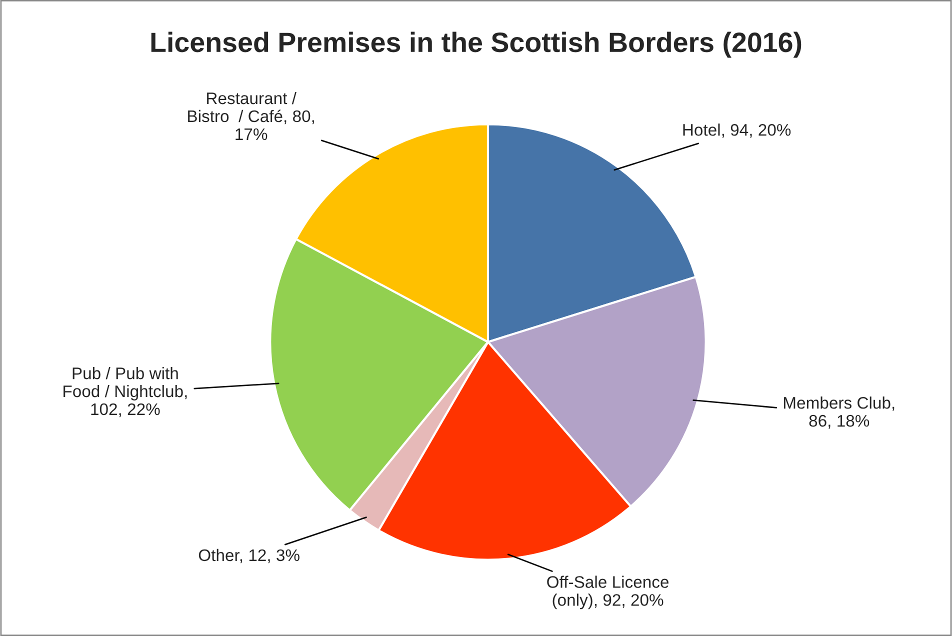 This screenshot has width=952, height=636. Describe the element at coordinates (251, 116) in the screenshot. I see `slice-label: Restaurant / Bistro / Café, 80, 17%` at that location.